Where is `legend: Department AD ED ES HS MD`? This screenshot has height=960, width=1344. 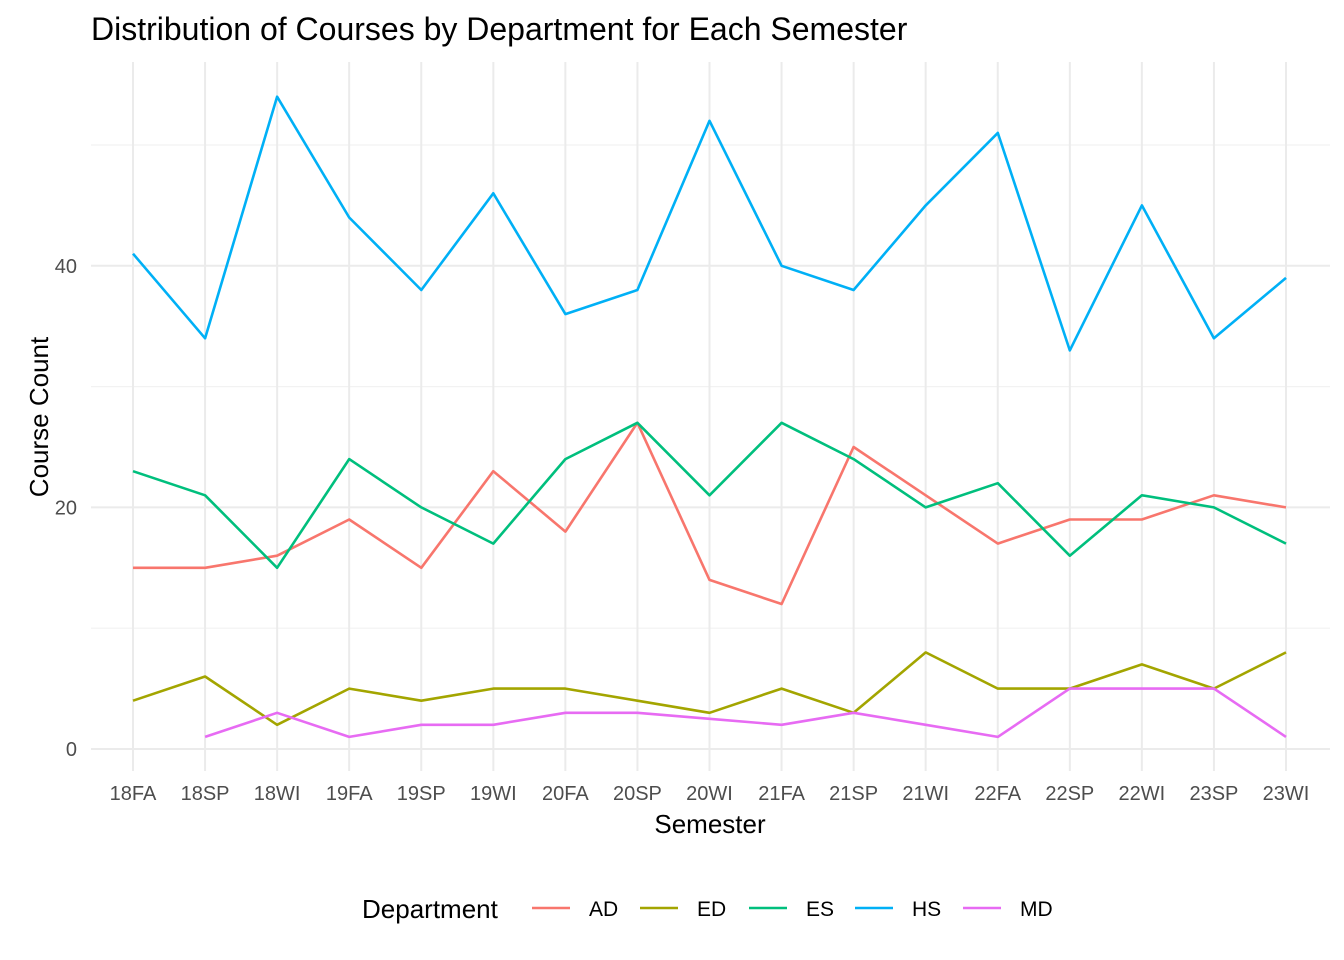
legend: Department AD ED ES HS MD is located at coordinates (707, 909).